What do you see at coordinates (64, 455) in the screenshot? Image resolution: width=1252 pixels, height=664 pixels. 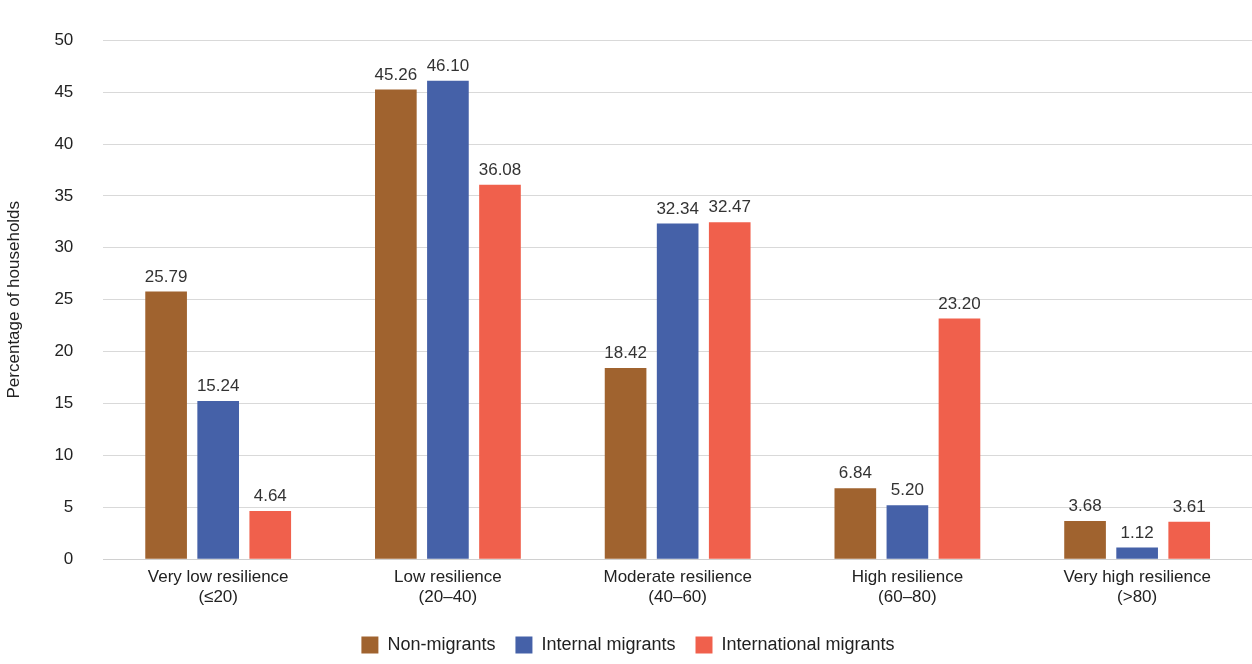 I see `y-tick-label: 10` at bounding box center [64, 455].